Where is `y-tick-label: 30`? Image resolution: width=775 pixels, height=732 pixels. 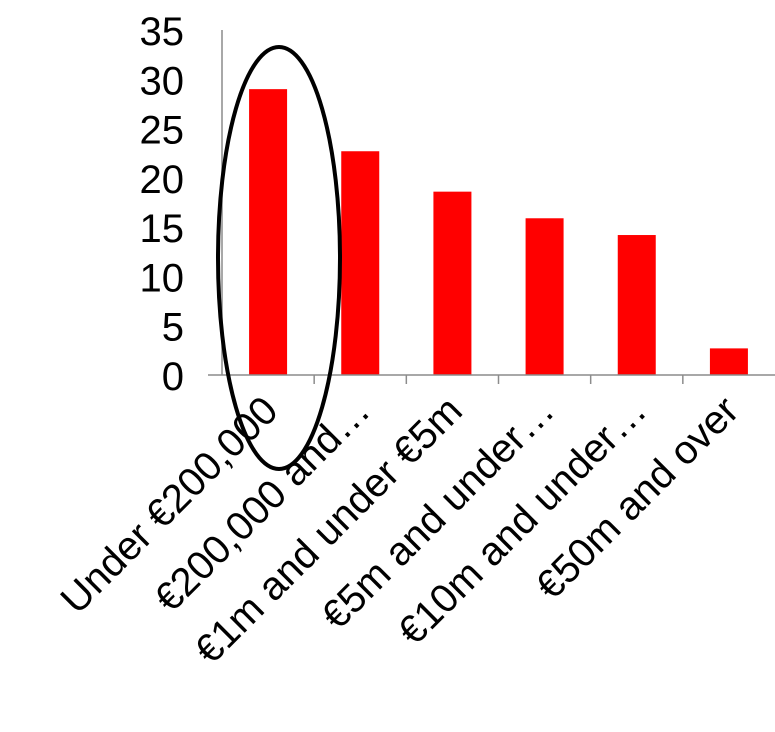 y-tick-label: 30 is located at coordinates (162, 81).